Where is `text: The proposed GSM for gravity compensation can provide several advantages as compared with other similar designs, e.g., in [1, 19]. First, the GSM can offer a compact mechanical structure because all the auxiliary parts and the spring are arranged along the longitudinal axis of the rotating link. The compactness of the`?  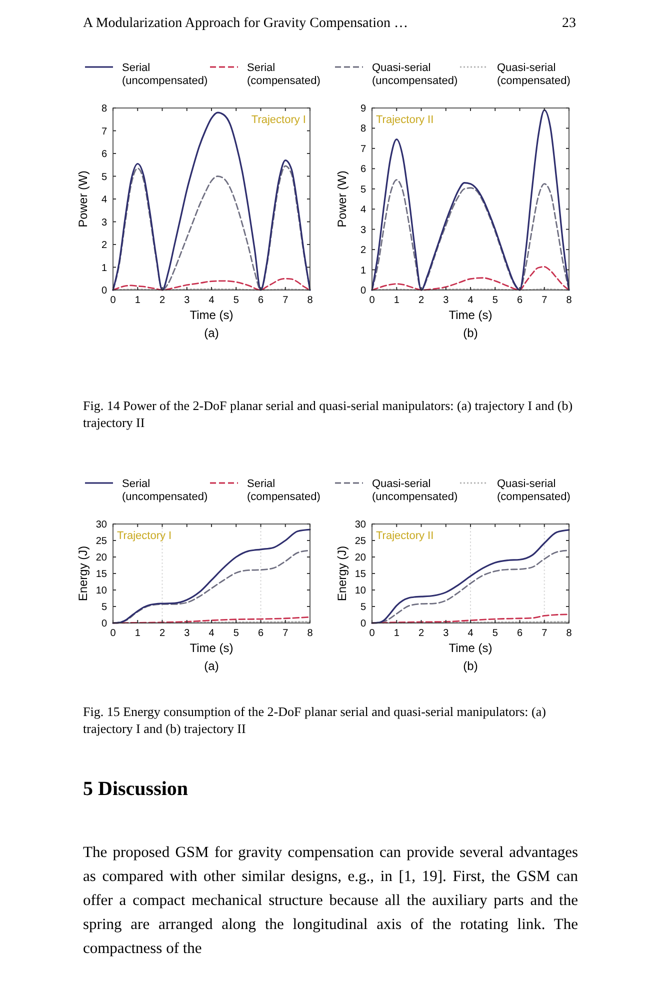
text: The proposed GSM for gravity compensation can provide several advantages as compared with other similar designs, e.g., in [1, 19]. First, the GSM can offer a compact mechanical structure because all the auxiliary parts and the spring are arranged along the longitudinal axis of the rotating link. The compactness of the is located at coordinates (330, 901).